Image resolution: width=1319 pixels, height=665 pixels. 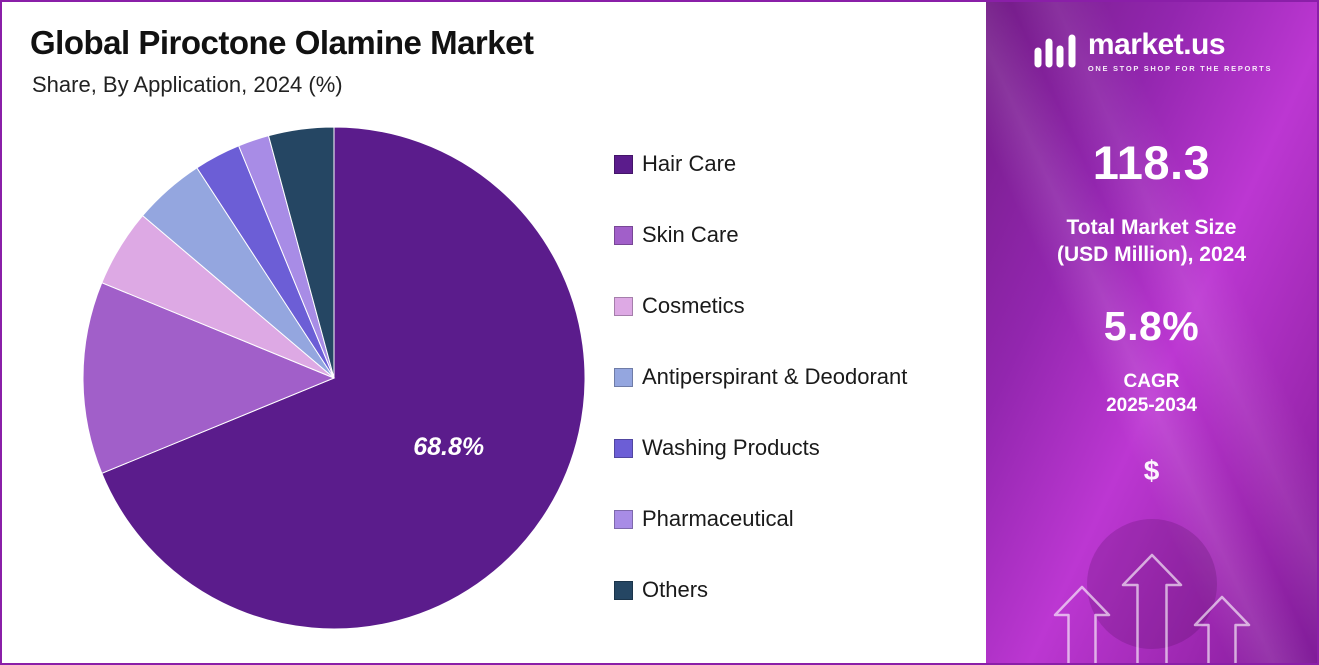 I want to click on pie-slice-others, so click(x=301, y=252).